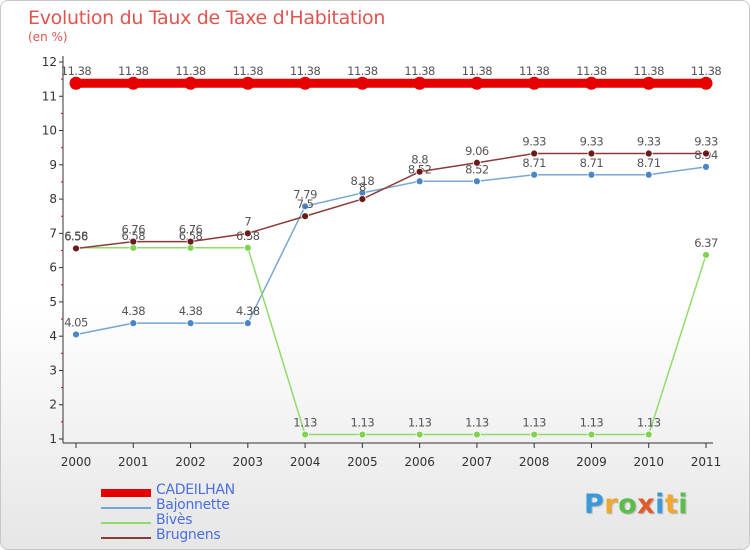 The height and width of the screenshot is (550, 750). I want to click on x-tick-label: 2009, so click(591, 462).